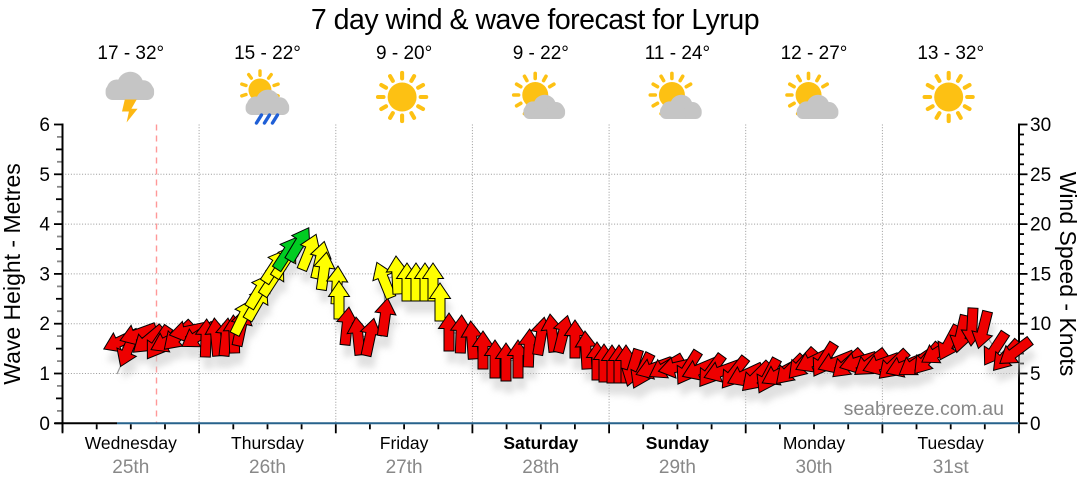 This screenshot has height=495, width=1080. Describe the element at coordinates (535, 20) in the screenshot. I see `svg-text:7 day wind & wave forecast for: 7 day wind & wave forecast for Lyrup` at that location.